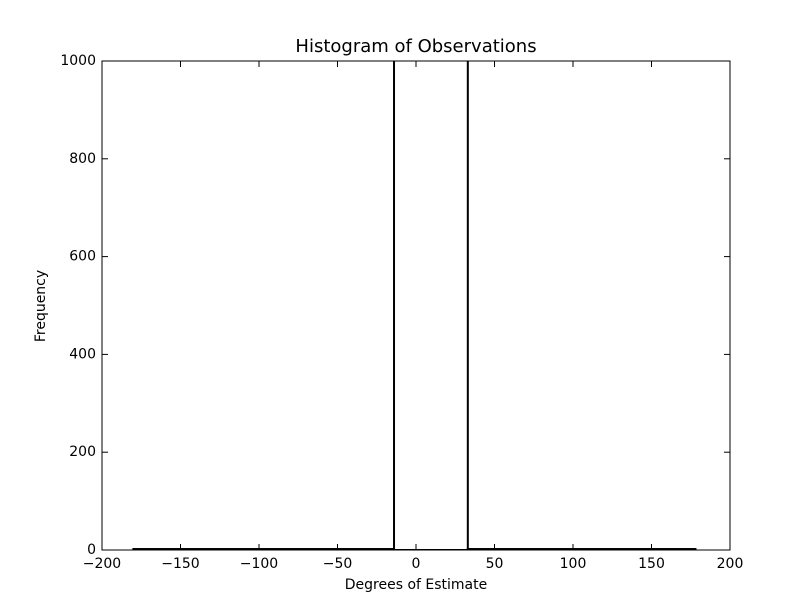  Describe the element at coordinates (573, 564) in the screenshot. I see `x-tick-label: 100` at that location.